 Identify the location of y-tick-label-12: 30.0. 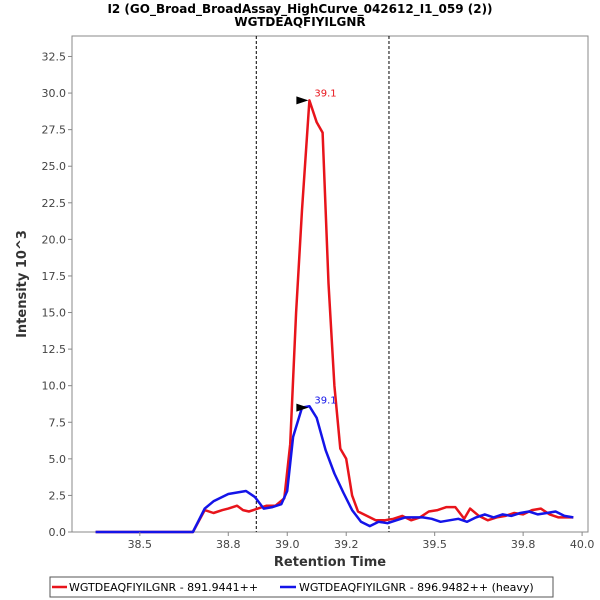
(54, 93).